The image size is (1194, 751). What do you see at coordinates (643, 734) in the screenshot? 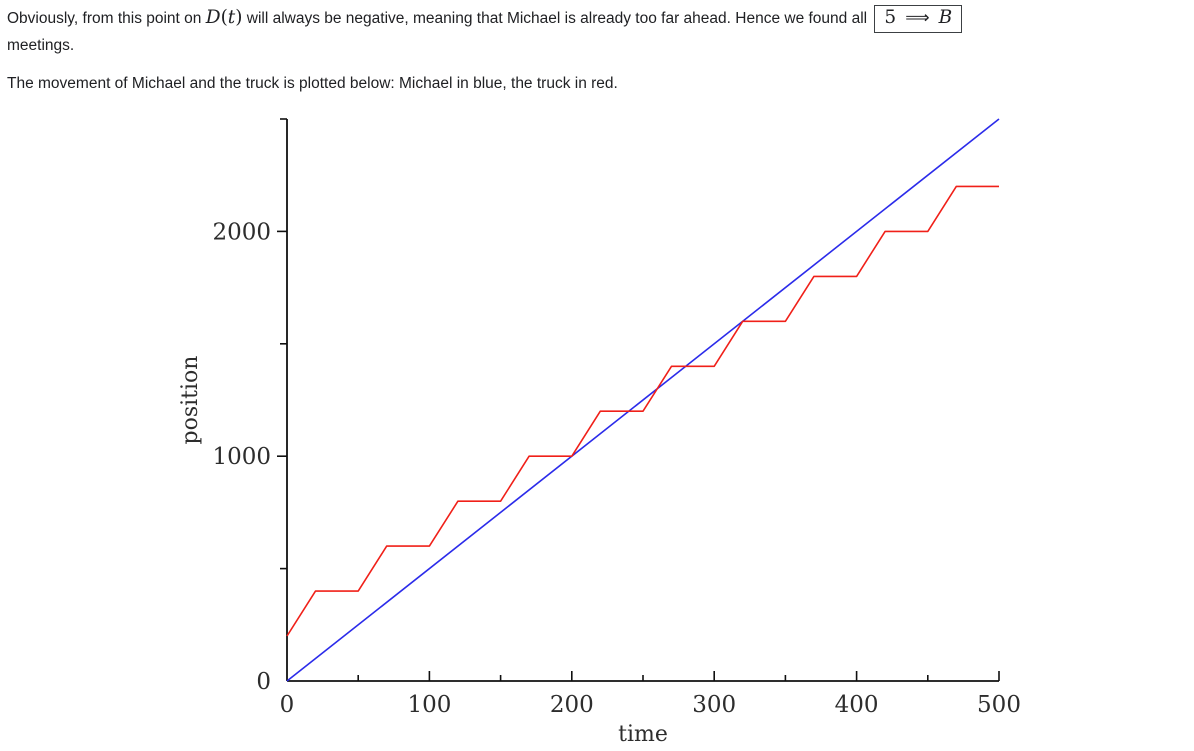
I see `x-axis-label: time` at bounding box center [643, 734].